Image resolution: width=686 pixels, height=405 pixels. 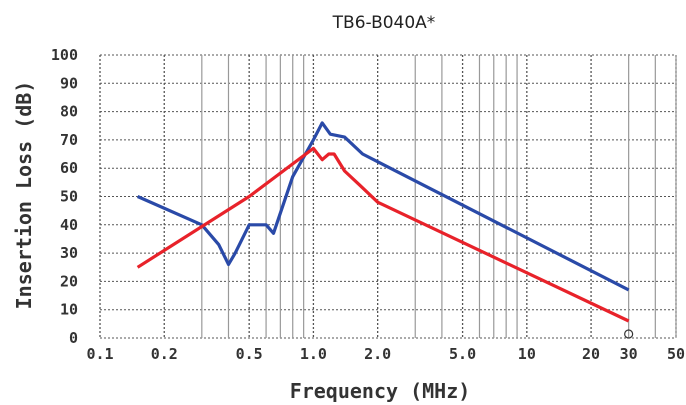 What do you see at coordinates (69, 140) in the screenshot?
I see `y-tick-label-7: 70` at bounding box center [69, 140].